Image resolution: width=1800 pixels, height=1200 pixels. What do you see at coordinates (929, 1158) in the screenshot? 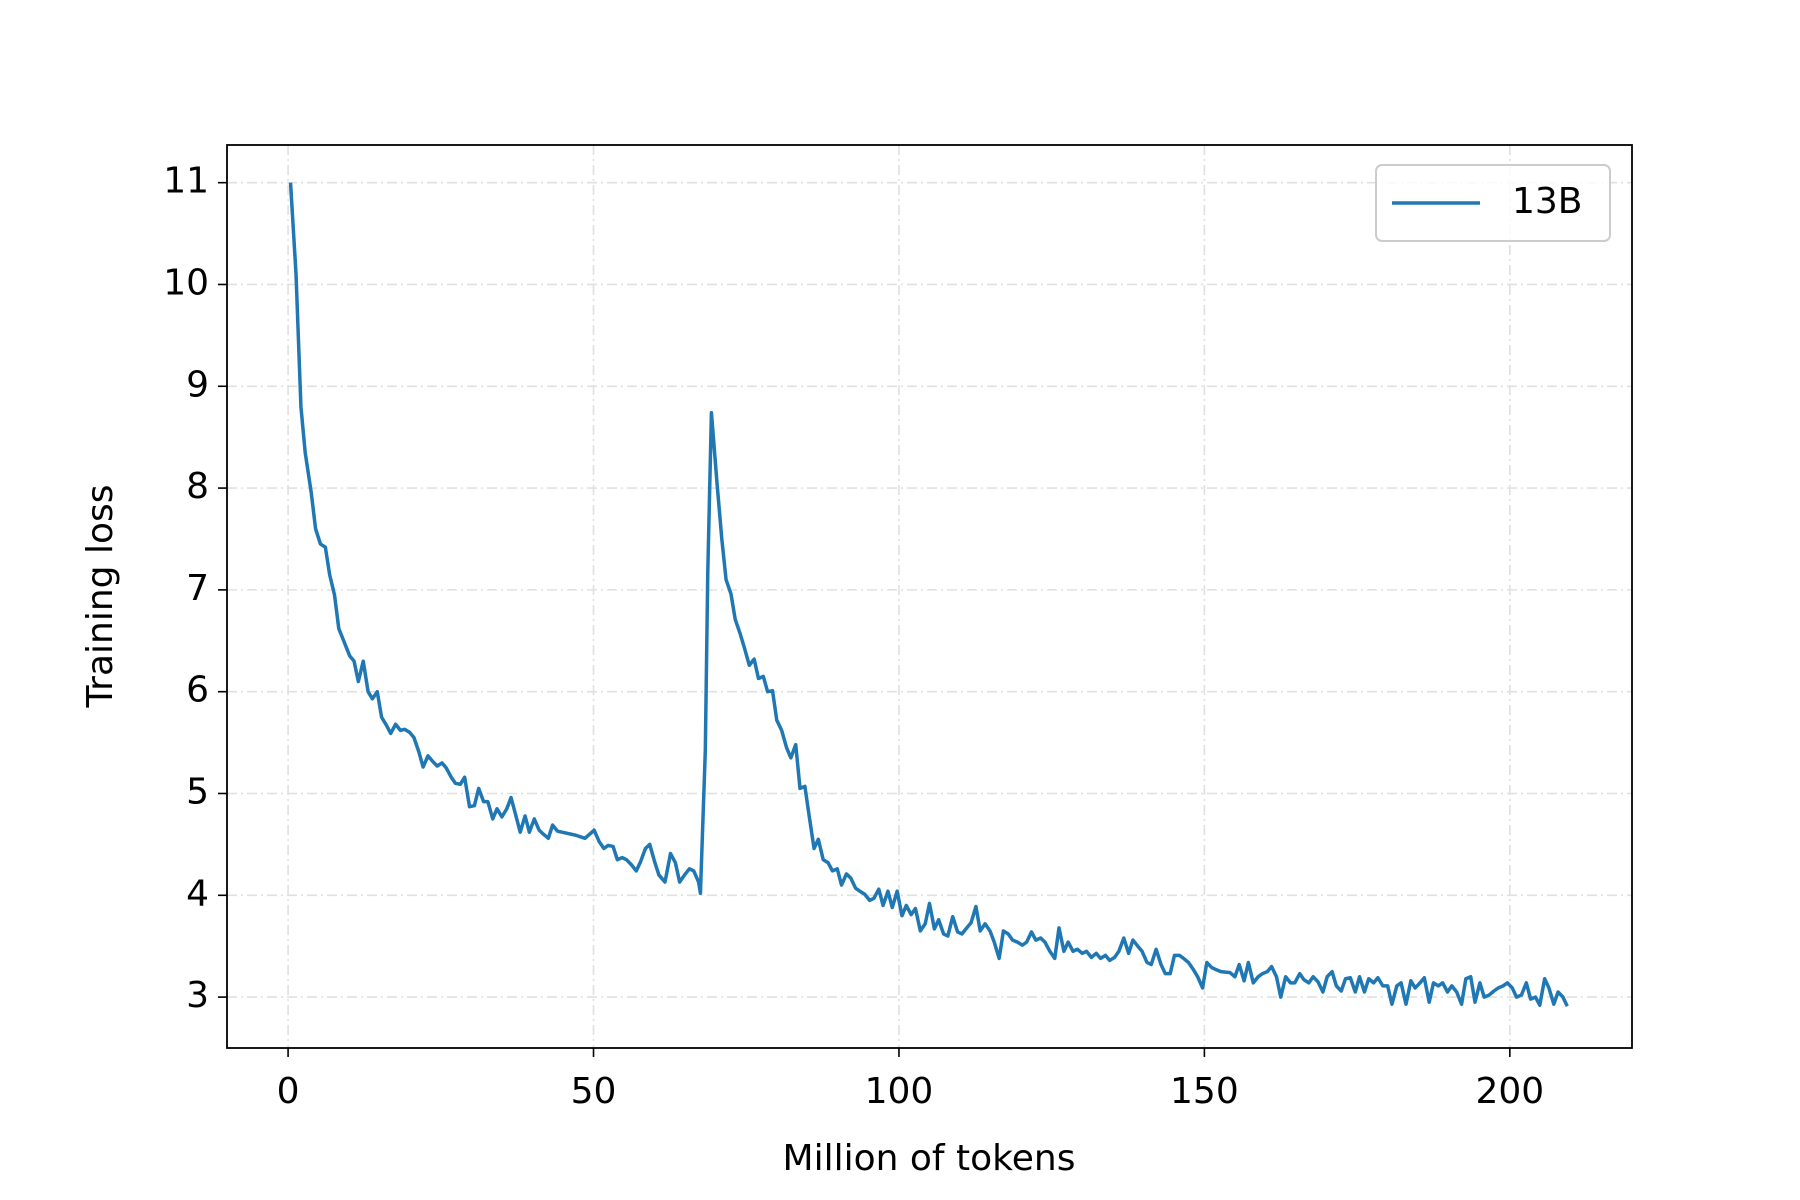
I see `x-axis-label: Million of tokens` at bounding box center [929, 1158].